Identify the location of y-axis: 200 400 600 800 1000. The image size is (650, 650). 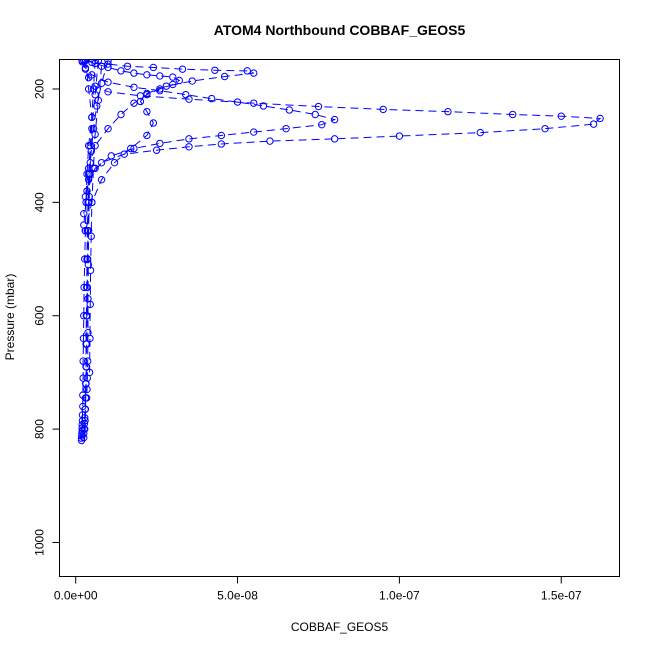
(46, 317).